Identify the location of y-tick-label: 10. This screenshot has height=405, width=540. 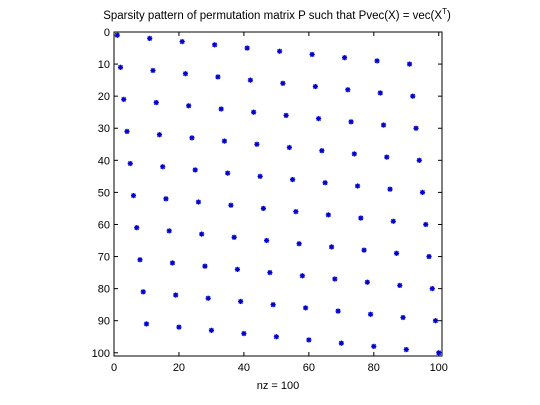
(104, 65).